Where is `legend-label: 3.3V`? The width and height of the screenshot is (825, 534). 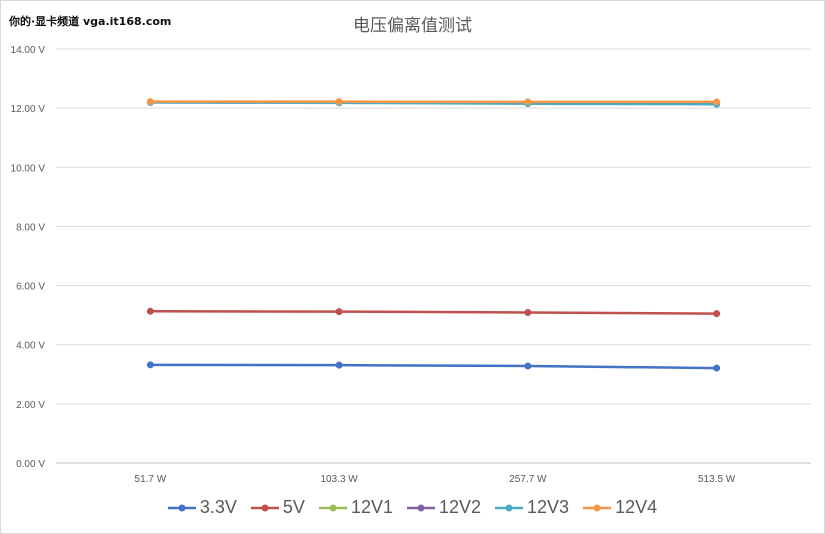 legend-label: 3.3V is located at coordinates (218, 507).